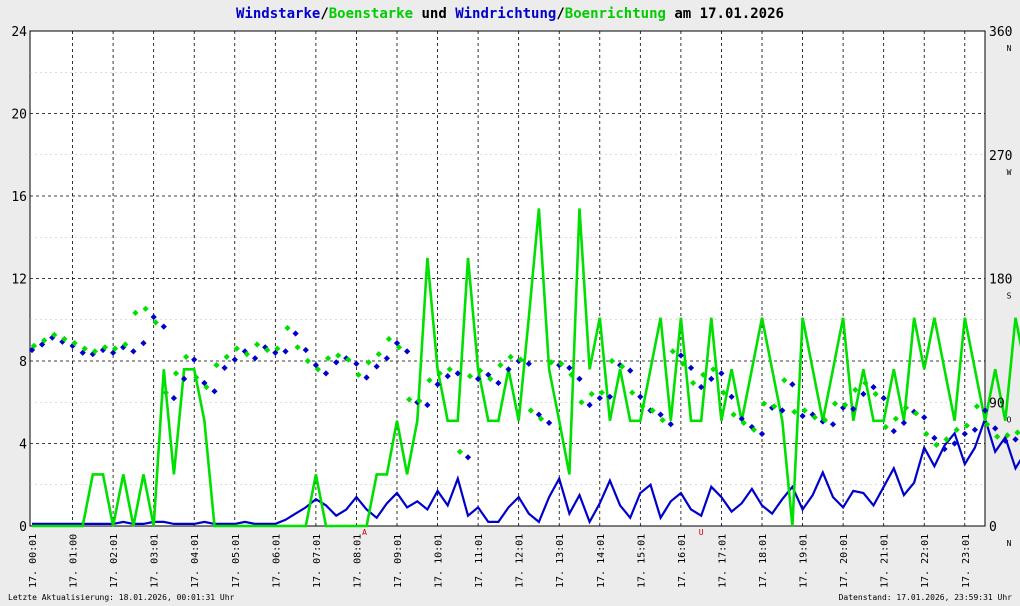 Image resolution: width=1020 pixels, height=606 pixels. What do you see at coordinates (479, 561) in the screenshot?
I see `x-tick-11: 17. 11:01` at bounding box center [479, 561].